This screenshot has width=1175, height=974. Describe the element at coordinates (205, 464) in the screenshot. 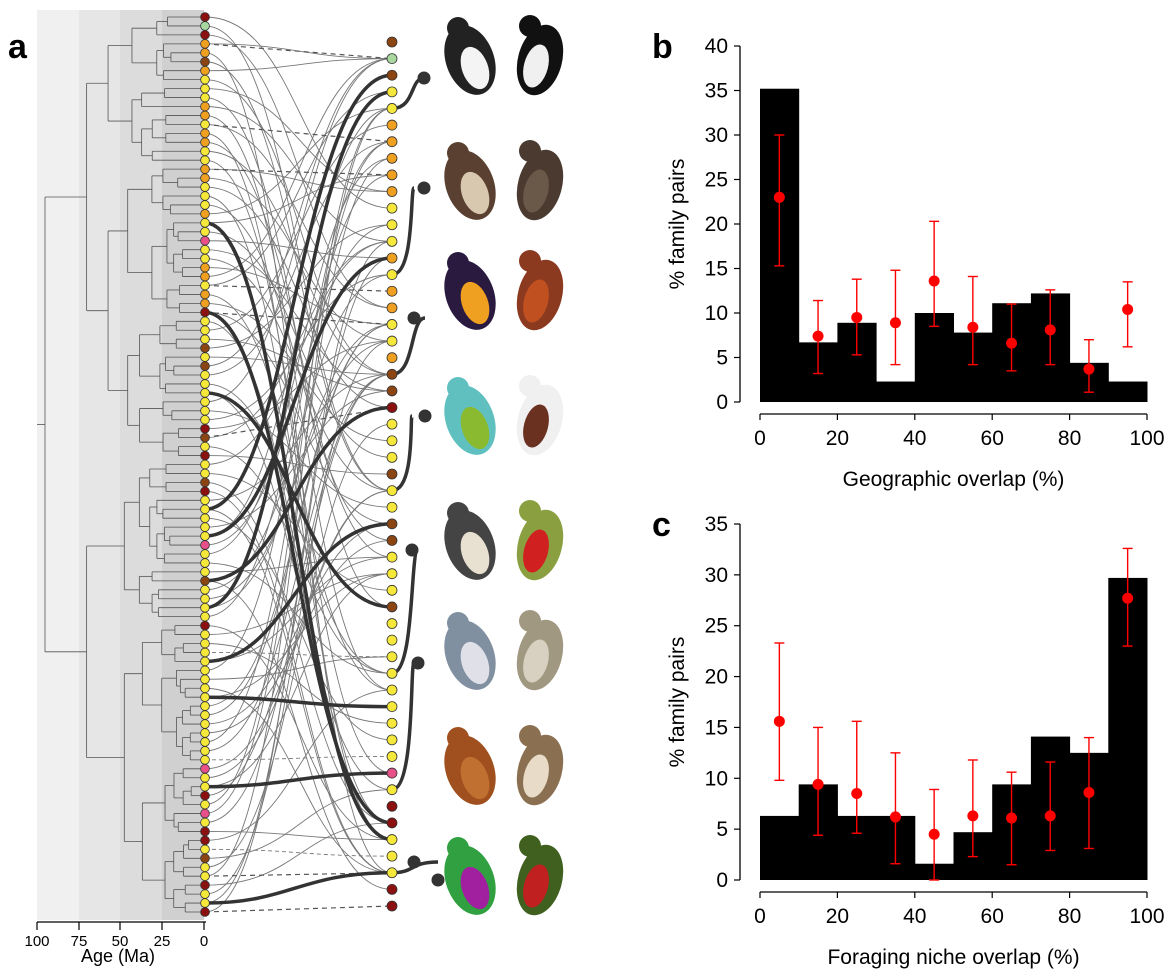

I see `tip-nodes` at that location.